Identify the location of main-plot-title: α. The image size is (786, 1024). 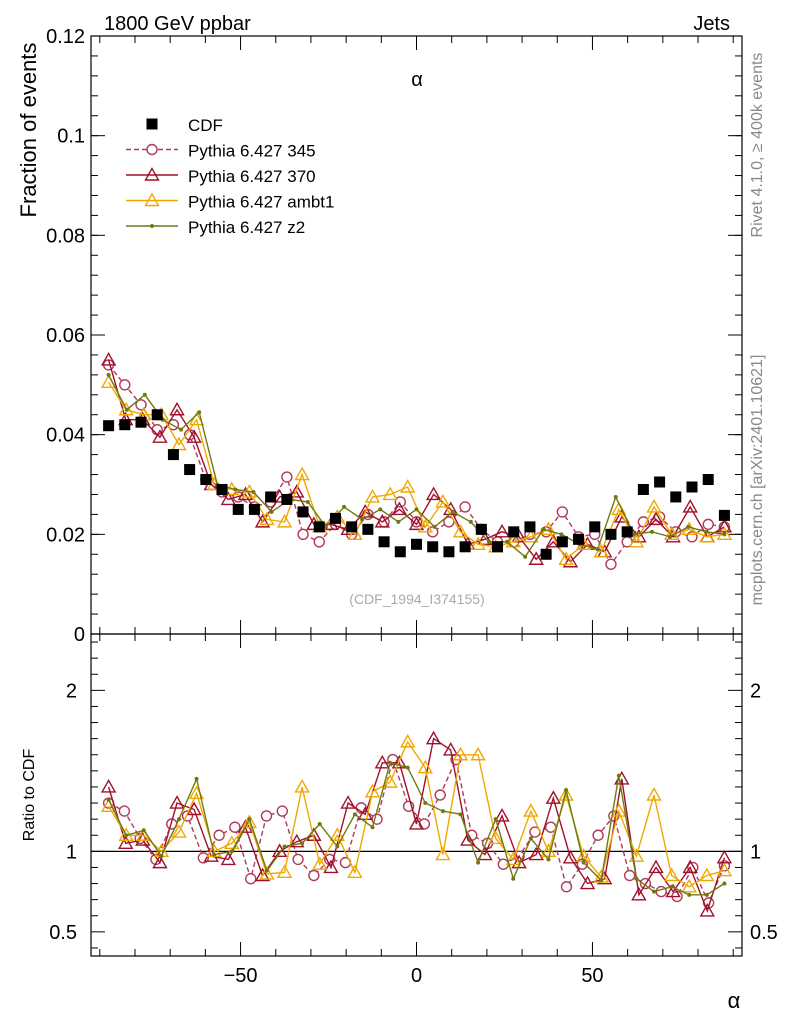
(417, 80).